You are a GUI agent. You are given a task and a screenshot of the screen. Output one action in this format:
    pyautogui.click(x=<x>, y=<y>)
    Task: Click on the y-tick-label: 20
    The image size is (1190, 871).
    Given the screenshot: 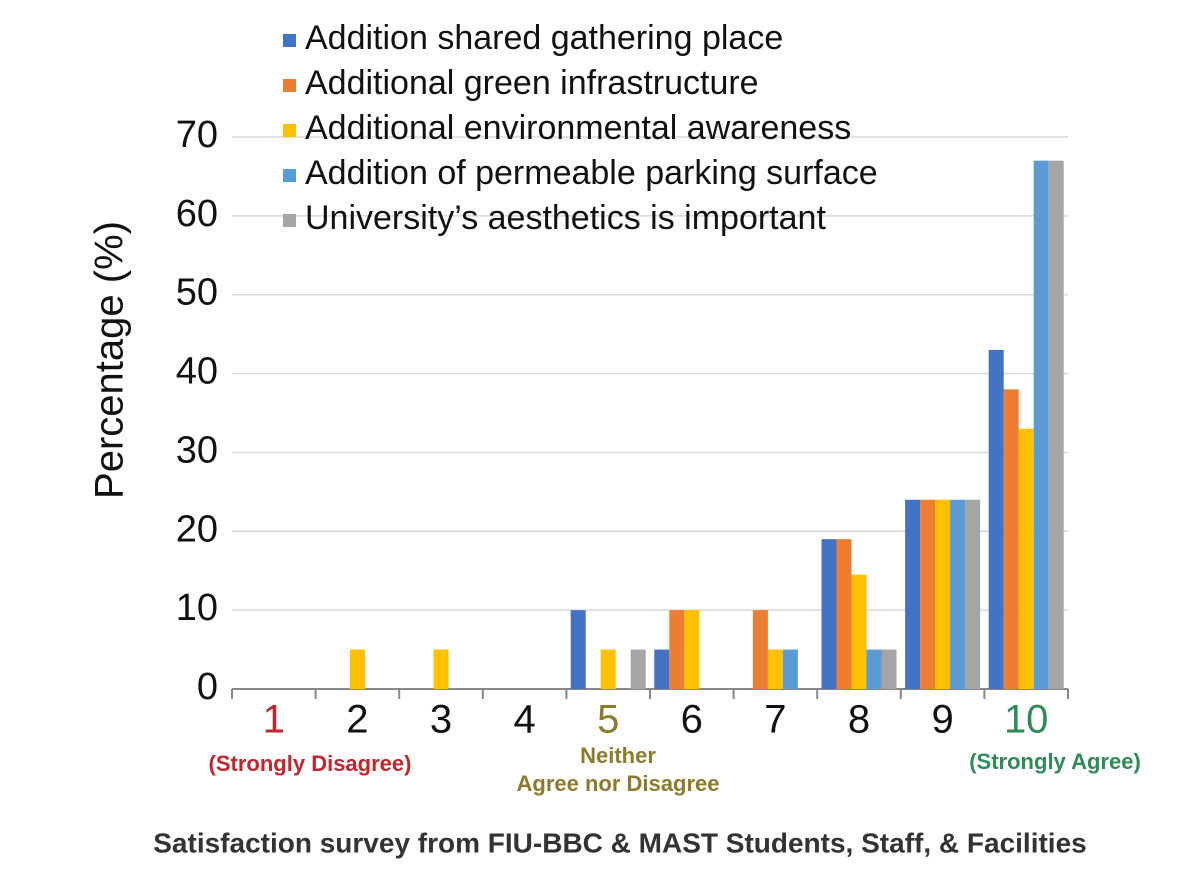 What is the action you would take?
    pyautogui.click(x=197, y=529)
    